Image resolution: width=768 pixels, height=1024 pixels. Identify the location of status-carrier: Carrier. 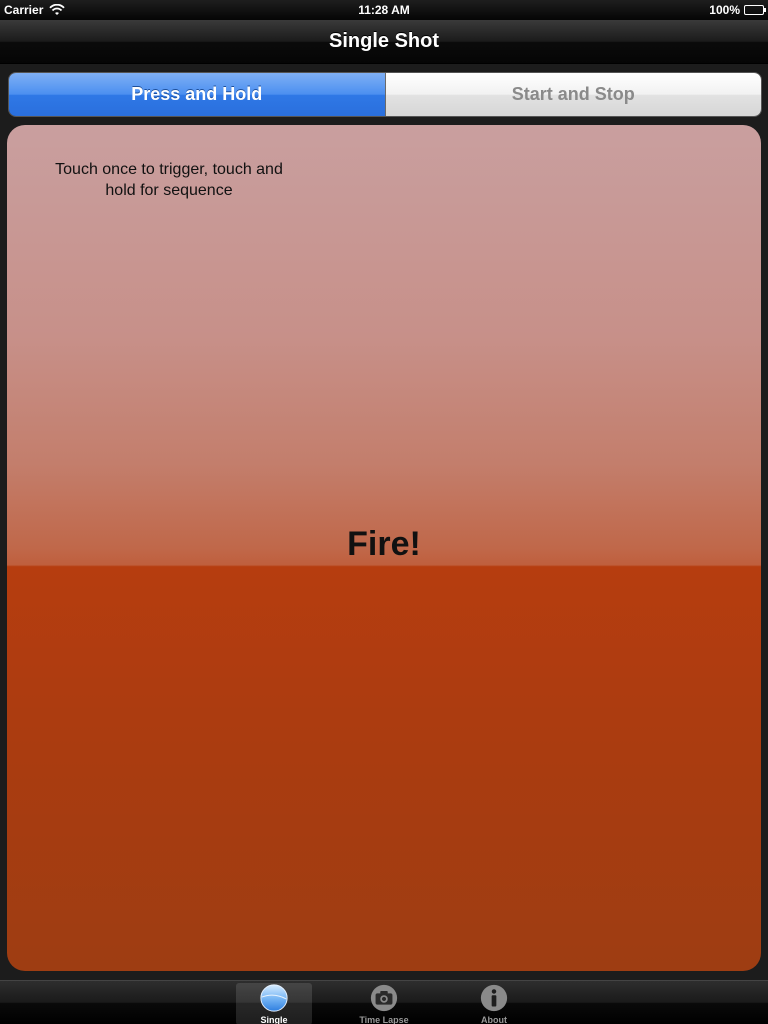
(35, 10).